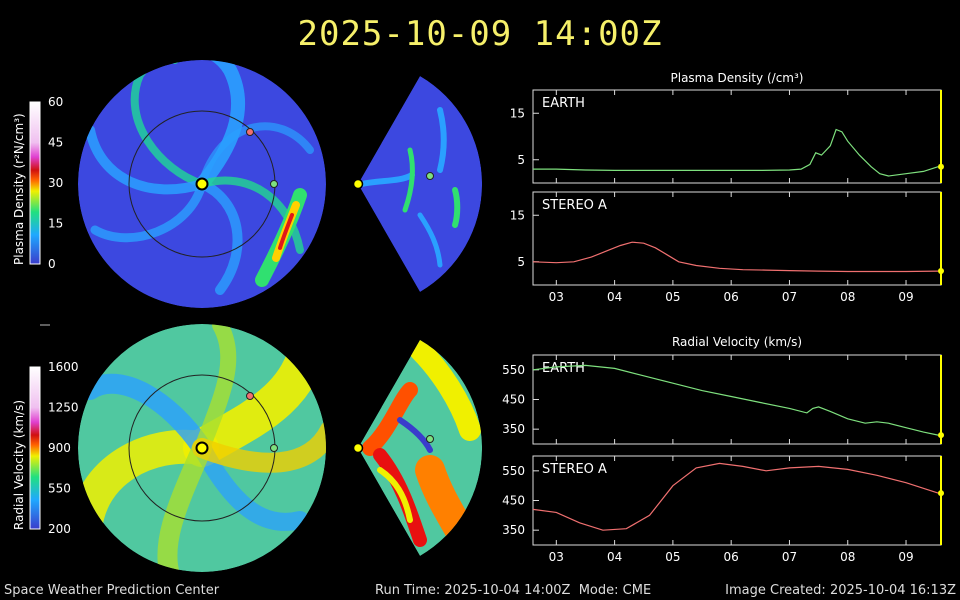 The height and width of the screenshot is (600, 960). I want to click on timeseries-panel-1: 5 15 EARTH, so click(727, 136).